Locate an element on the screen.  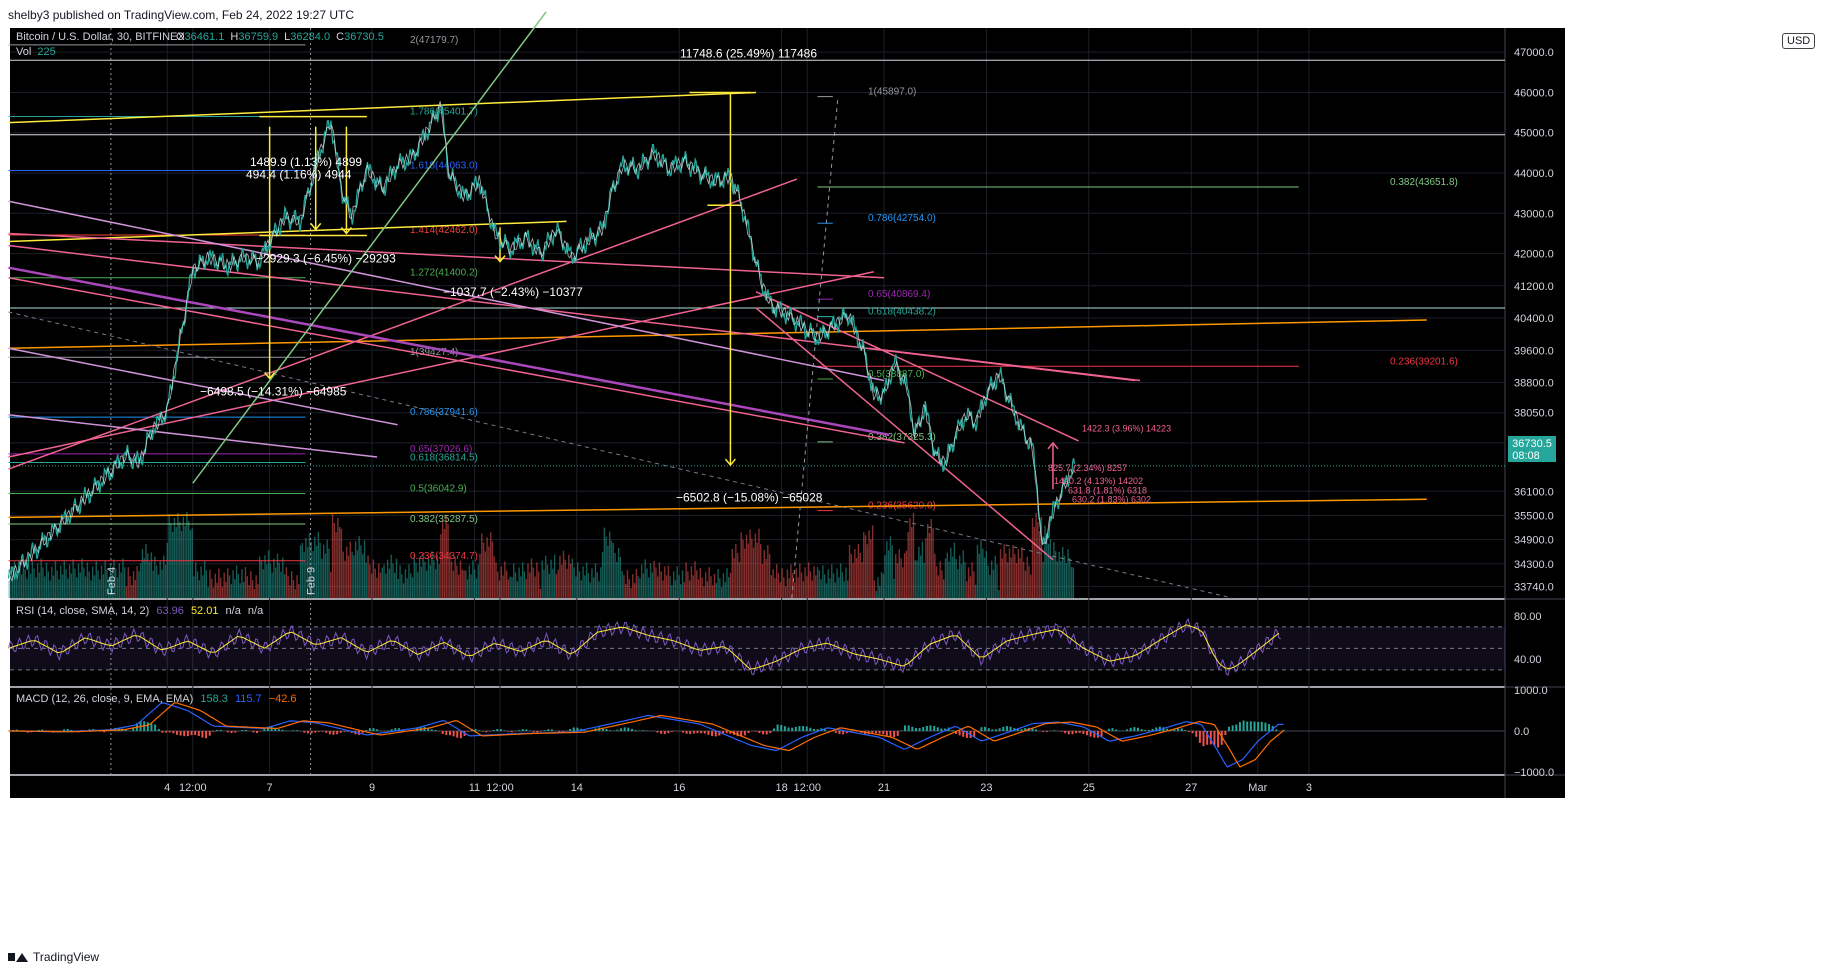
rsi-pane is located at coordinates (757, 643).